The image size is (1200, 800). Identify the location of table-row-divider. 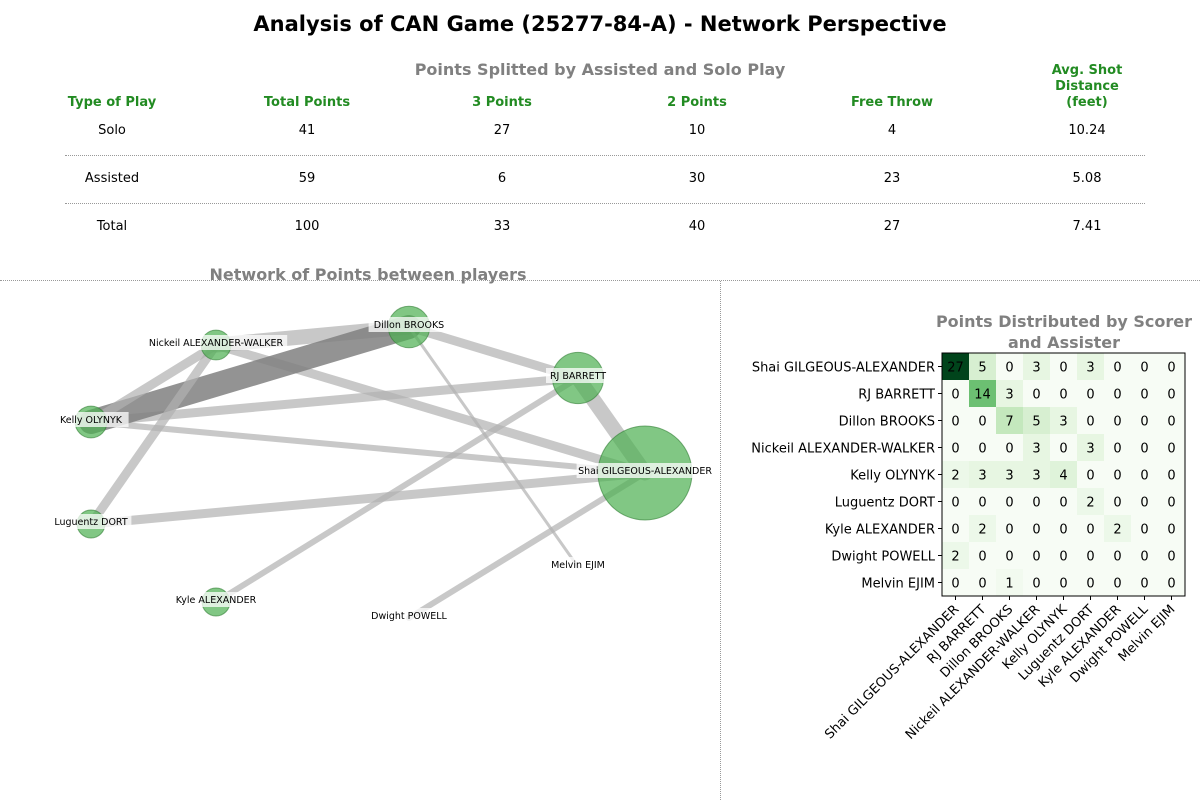
(605, 155).